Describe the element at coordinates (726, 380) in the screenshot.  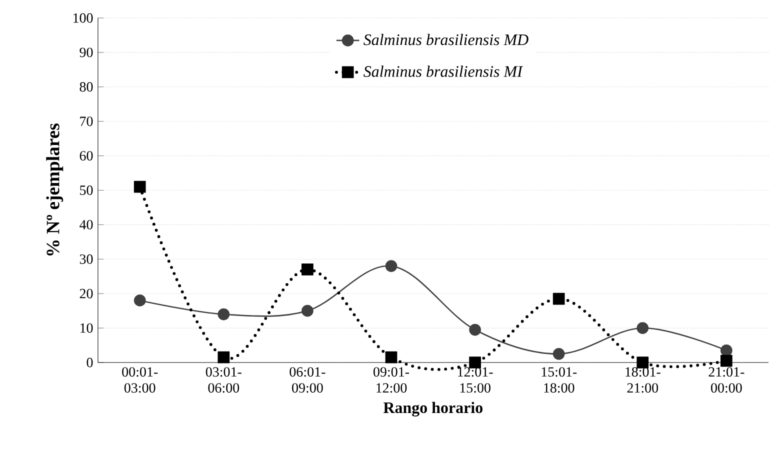
I see `x-tick-label: 21:01-00:00` at that location.